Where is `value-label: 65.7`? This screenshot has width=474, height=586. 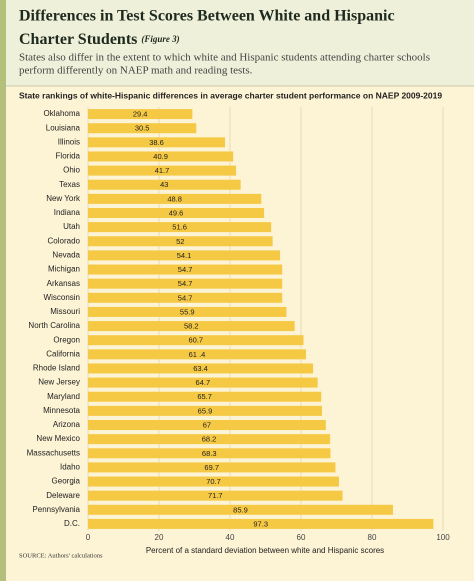
value-label: 65.7 is located at coordinates (204, 396).